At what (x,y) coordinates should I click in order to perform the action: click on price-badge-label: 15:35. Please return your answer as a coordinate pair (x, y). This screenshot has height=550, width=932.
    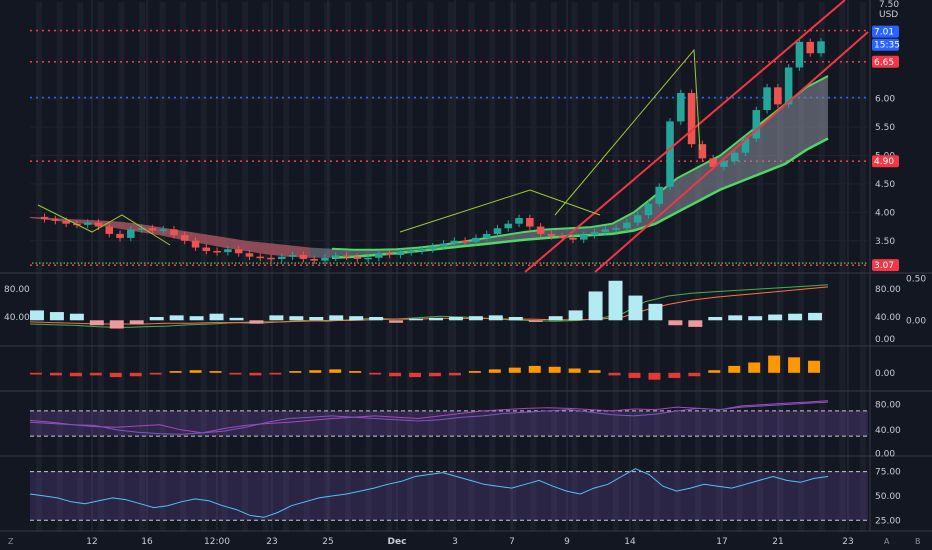
    Looking at the image, I should click on (887, 46).